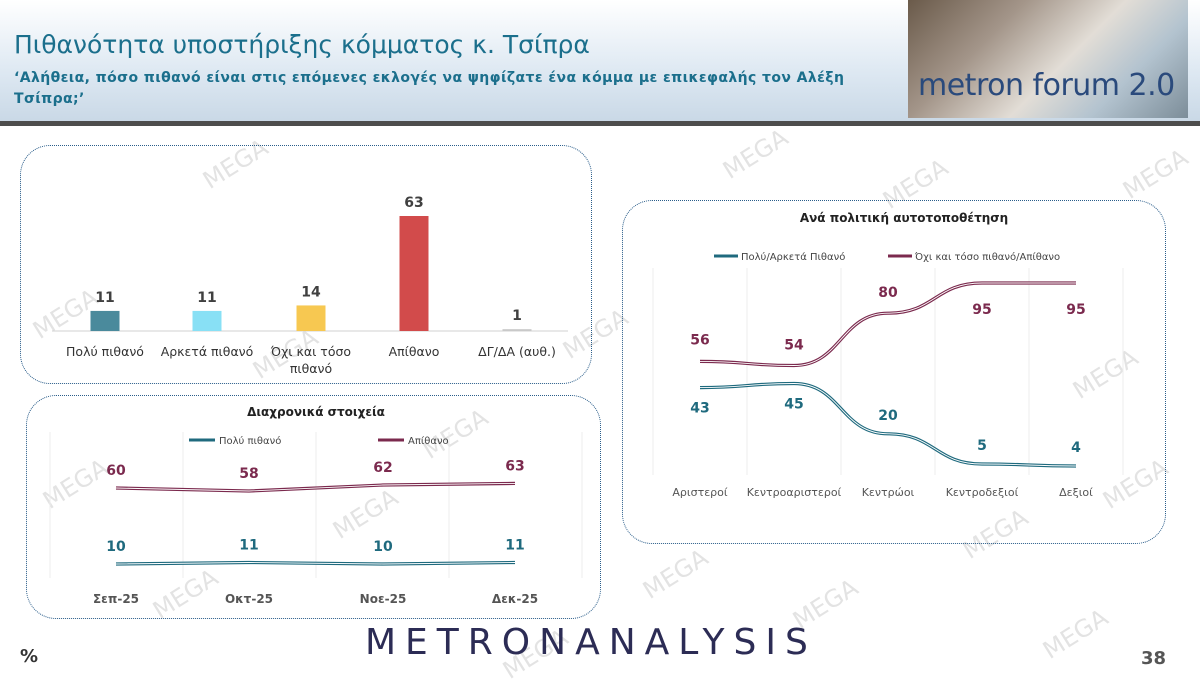 This screenshot has height=685, width=1200. What do you see at coordinates (116, 599) in the screenshot?
I see `trend-category-label: Σεπ-25` at bounding box center [116, 599].